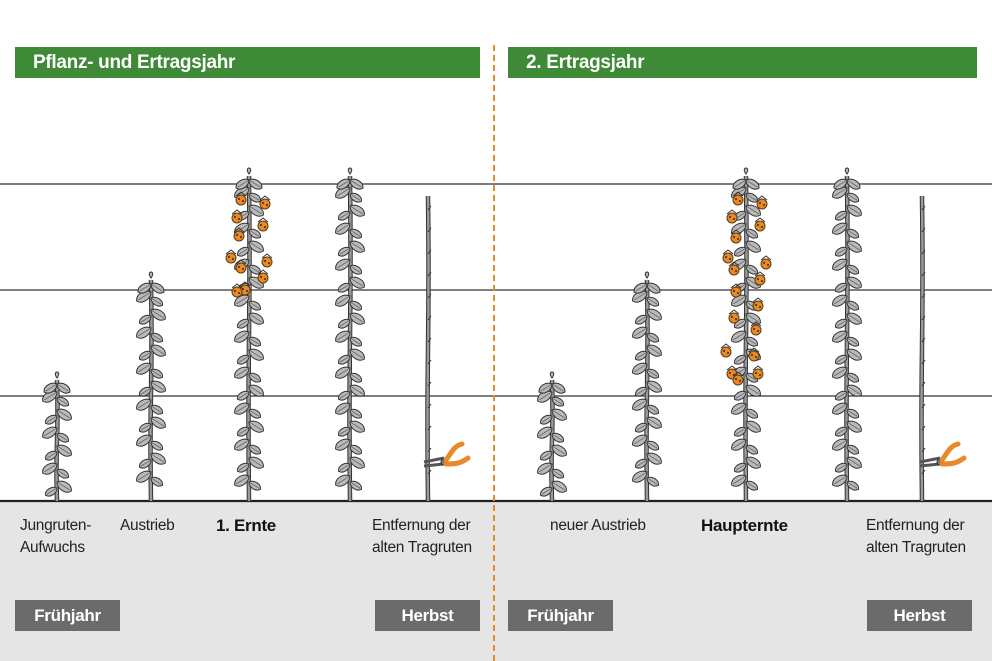  I want to click on season-badge-spring-left: Frühjahr, so click(67, 615).